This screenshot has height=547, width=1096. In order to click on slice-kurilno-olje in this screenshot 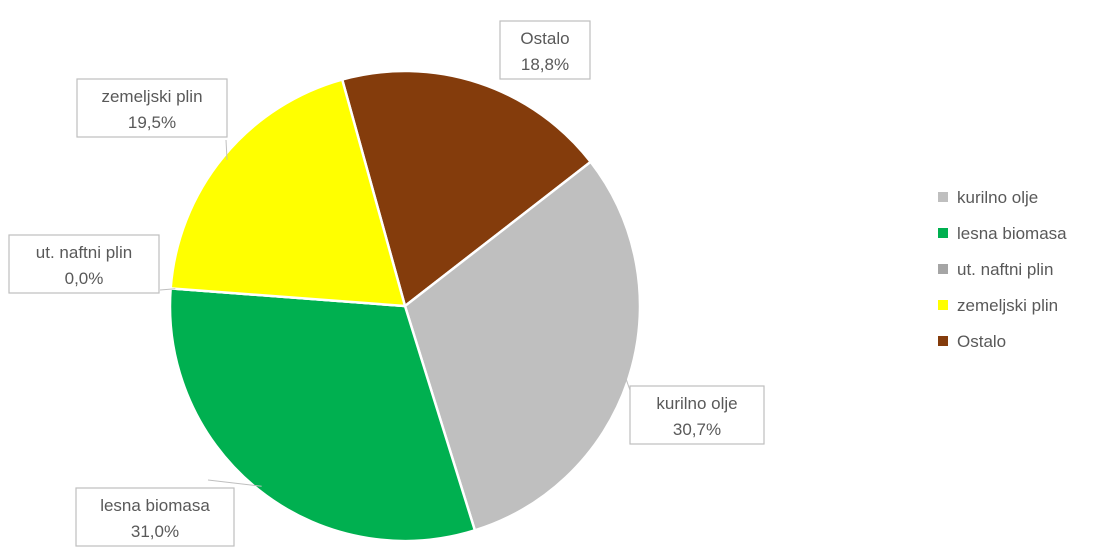, I will do `click(522, 346)`.